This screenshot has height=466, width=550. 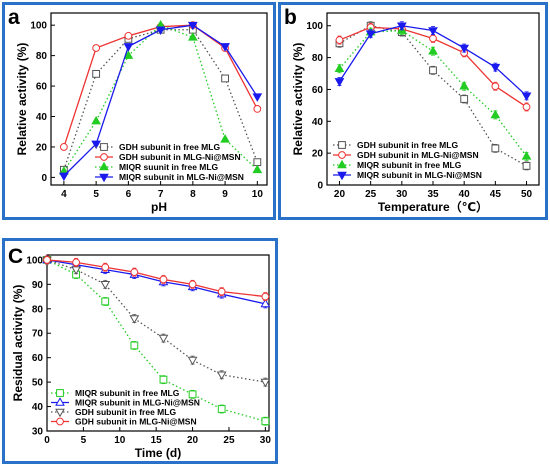 I want to click on x-tick-label: 5, so click(x=84, y=440).